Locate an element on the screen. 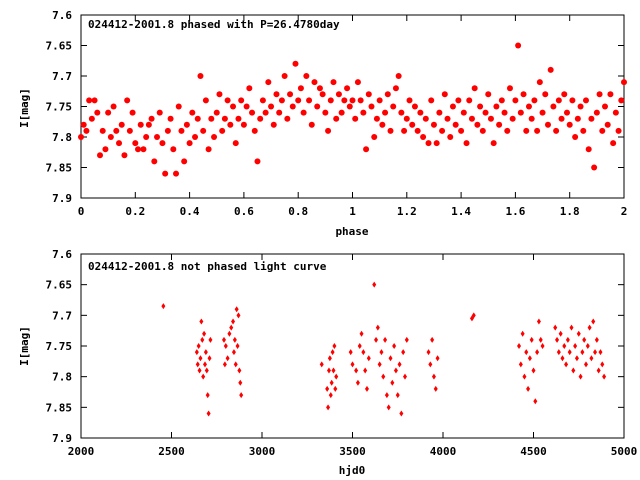  x-tick-label: 0.6 is located at coordinates (244, 211).